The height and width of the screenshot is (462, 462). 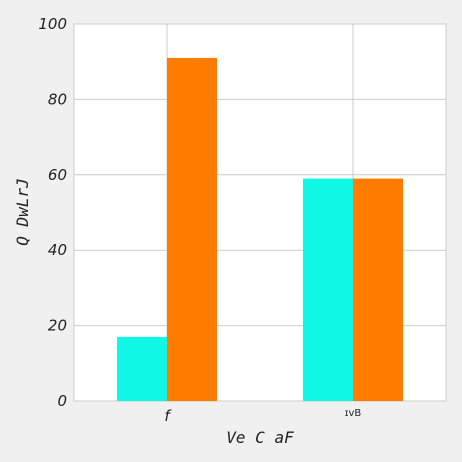 What do you see at coordinates (62, 401) in the screenshot?
I see `y-tick-label: 0` at bounding box center [62, 401].